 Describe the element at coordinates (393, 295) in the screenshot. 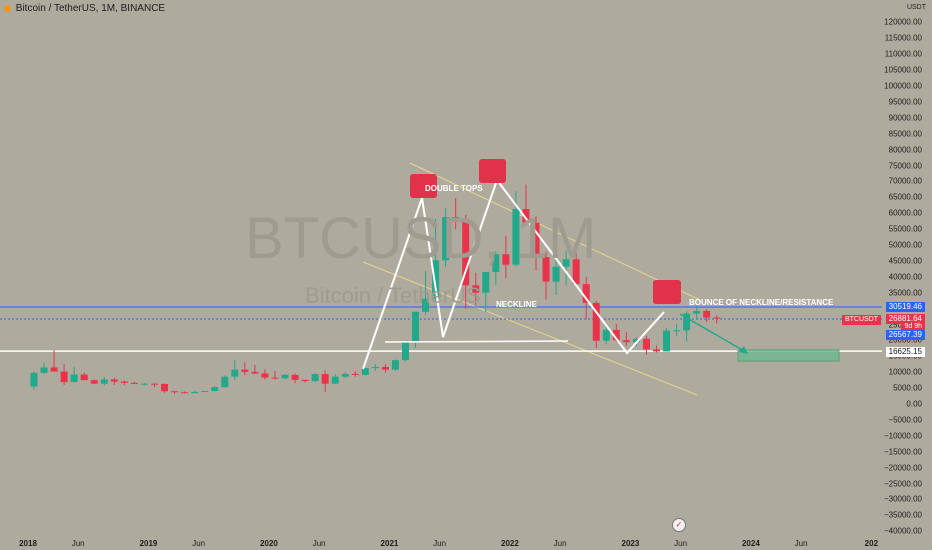

I see `watermark-name: Bitcoin / TetherUS` at that location.